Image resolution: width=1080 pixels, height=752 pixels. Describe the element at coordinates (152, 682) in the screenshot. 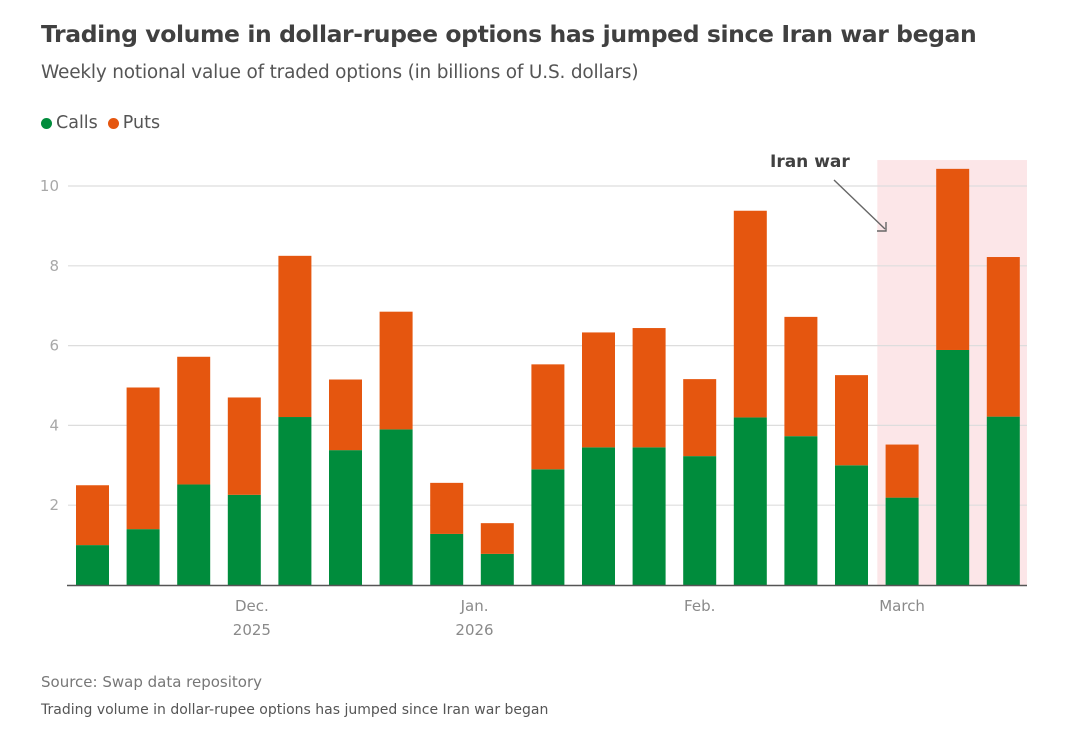

I see `source-note: Source: Swap data repository` at that location.